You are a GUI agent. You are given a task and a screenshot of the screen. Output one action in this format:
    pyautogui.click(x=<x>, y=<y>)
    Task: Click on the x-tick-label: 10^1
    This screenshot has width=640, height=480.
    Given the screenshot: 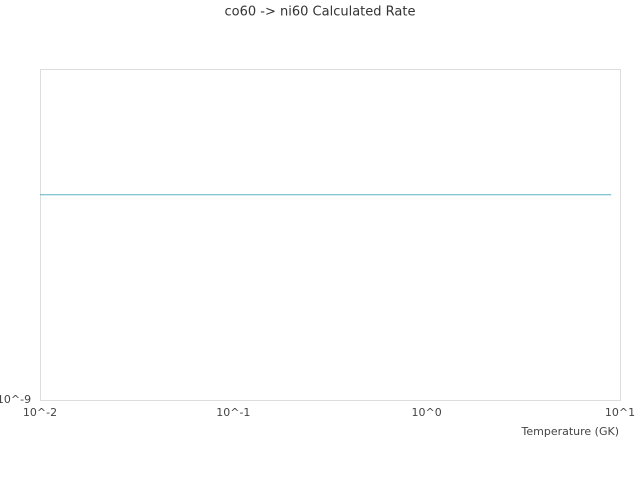 What is the action you would take?
    pyautogui.click(x=620, y=412)
    